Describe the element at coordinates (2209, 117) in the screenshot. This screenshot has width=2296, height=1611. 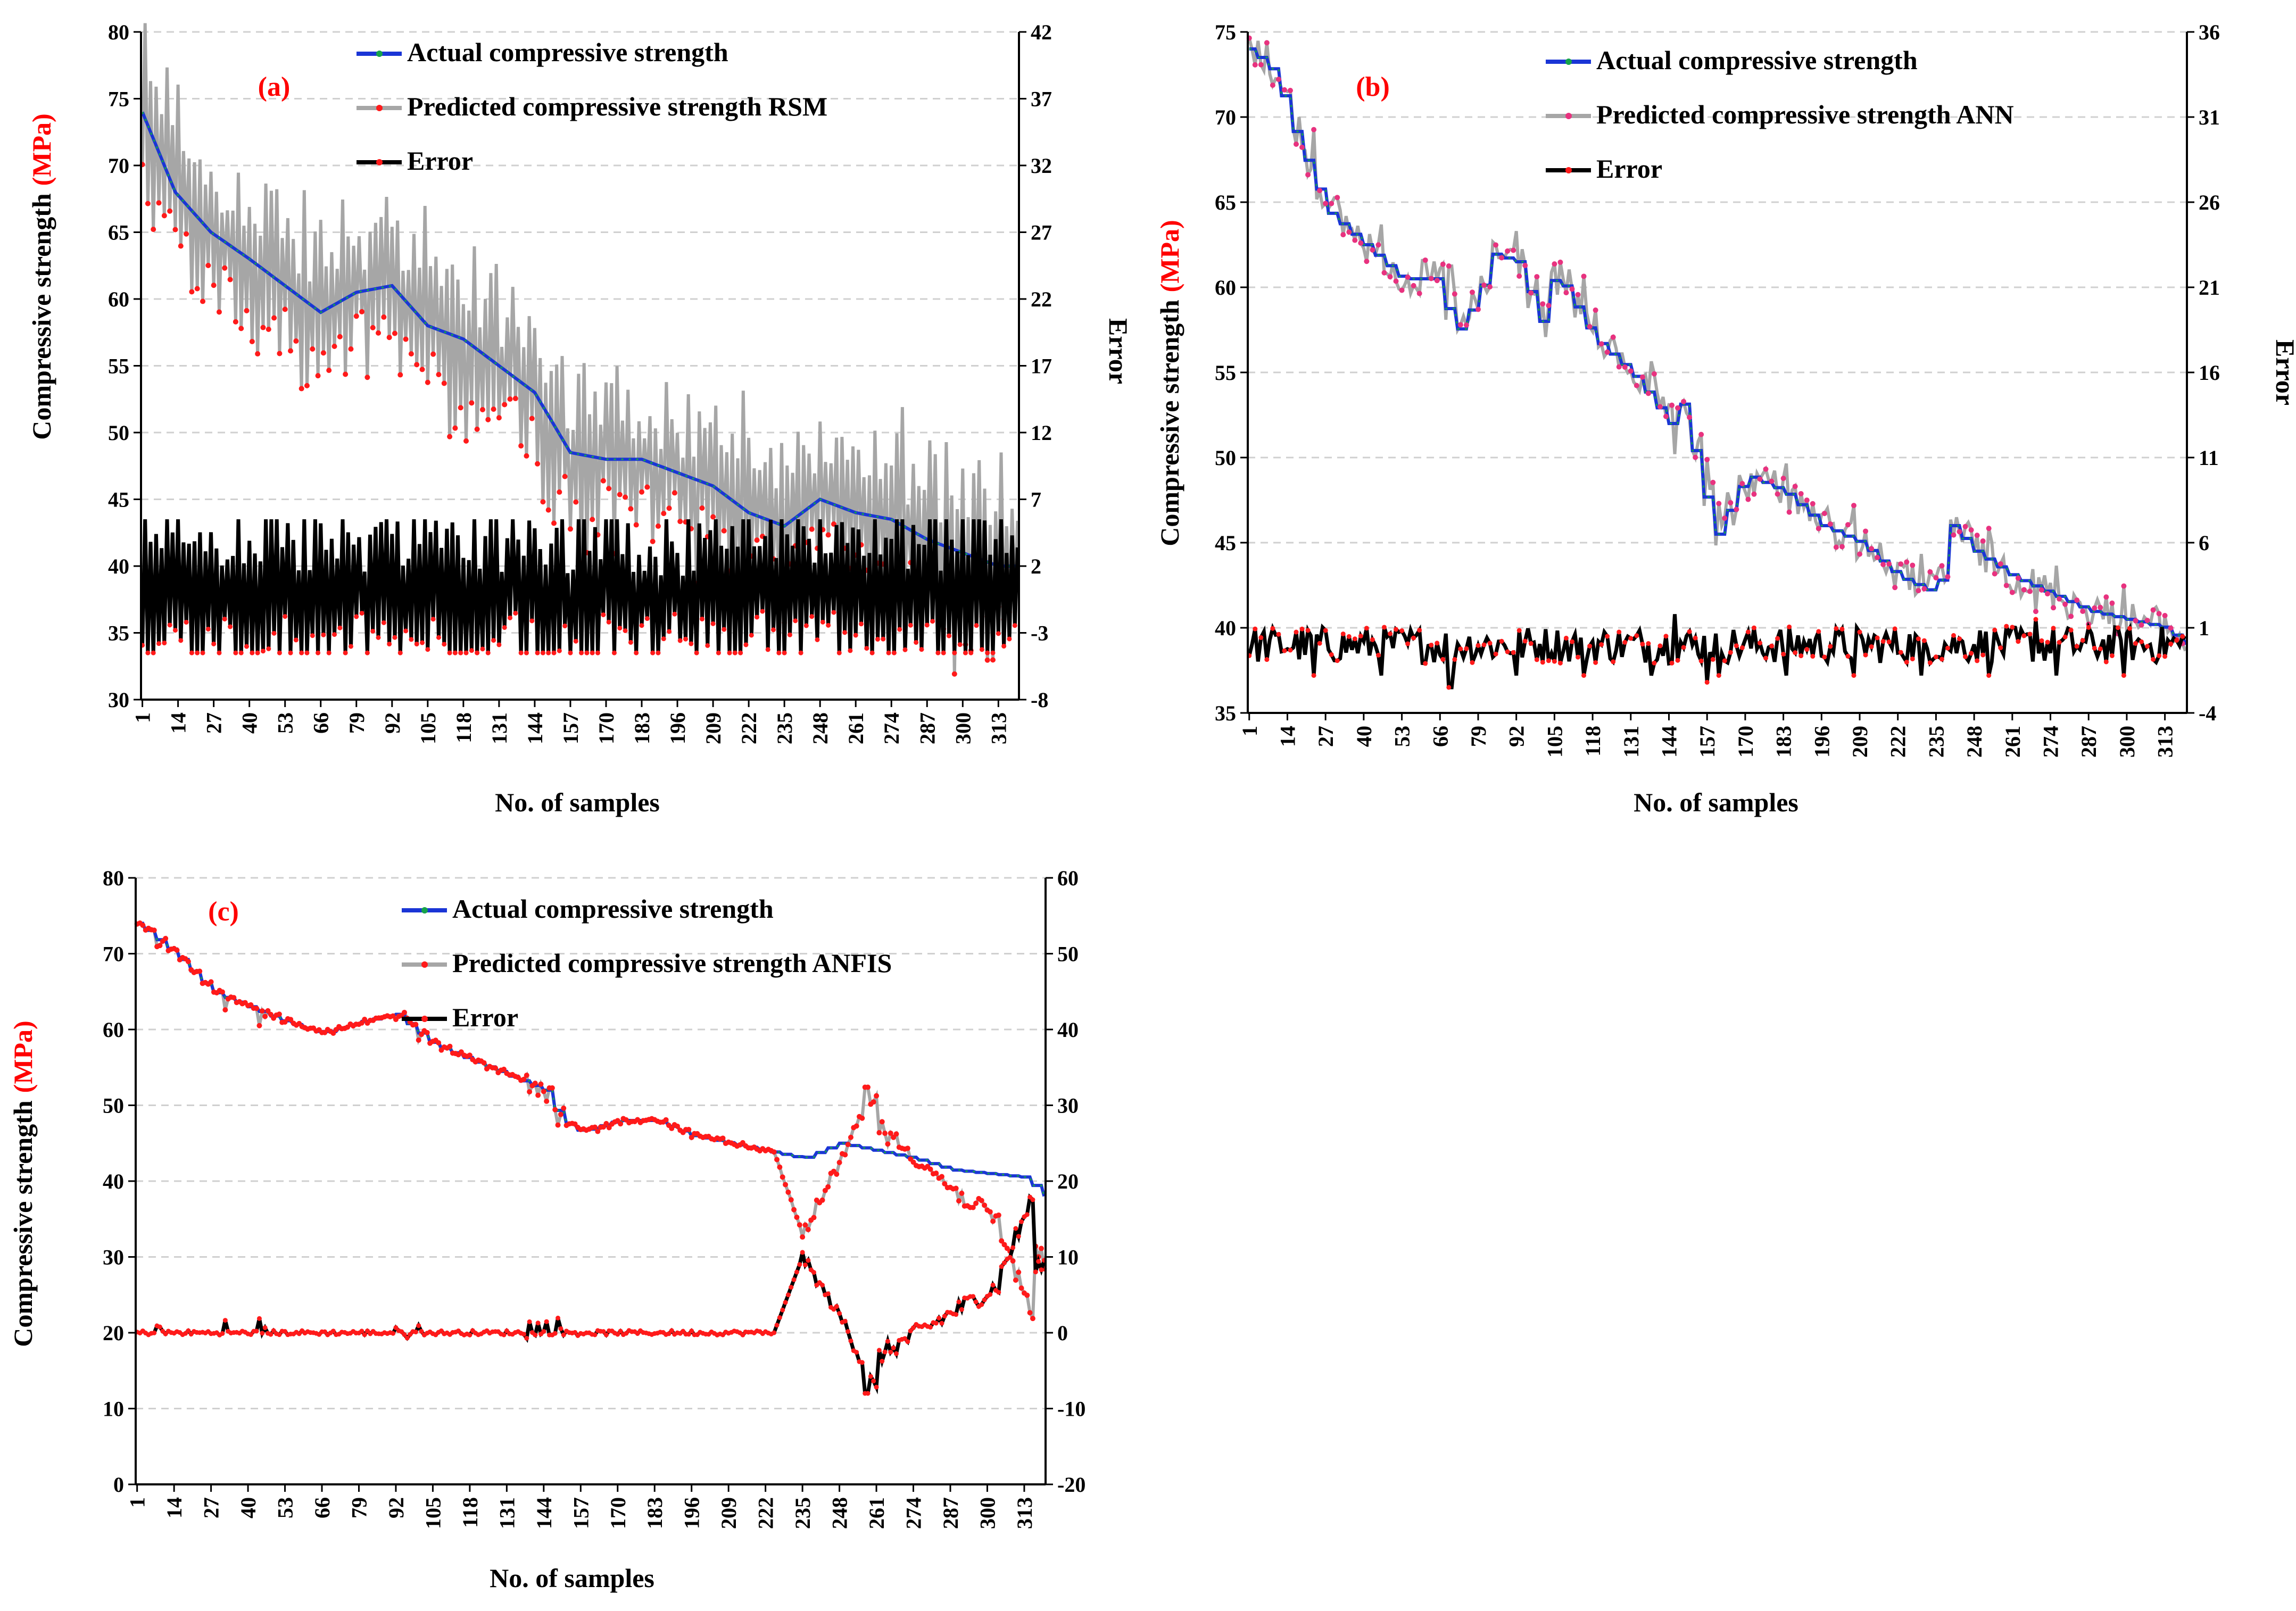
I see `y2-tick-label: 31` at that location.